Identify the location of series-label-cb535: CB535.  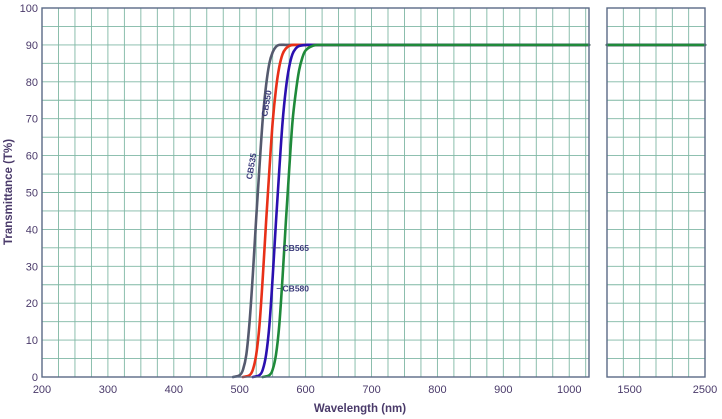
(251, 166).